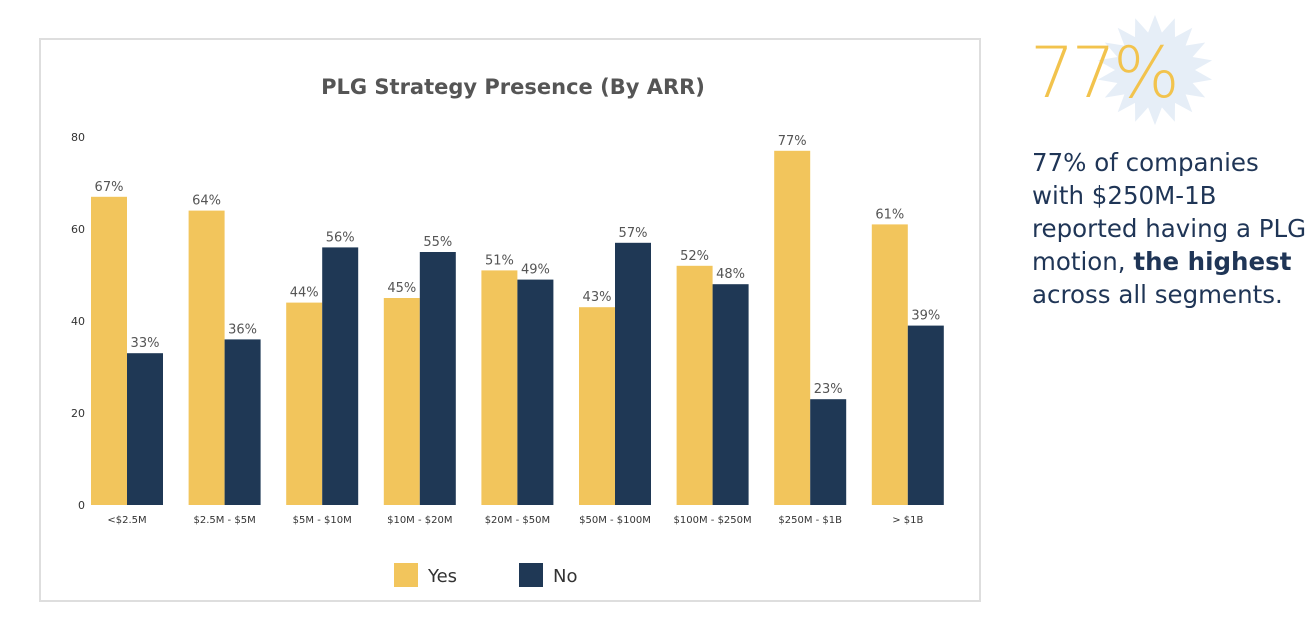  What do you see at coordinates (713, 520) in the screenshot?
I see `x-tick-label: $100M - $250M` at bounding box center [713, 520].